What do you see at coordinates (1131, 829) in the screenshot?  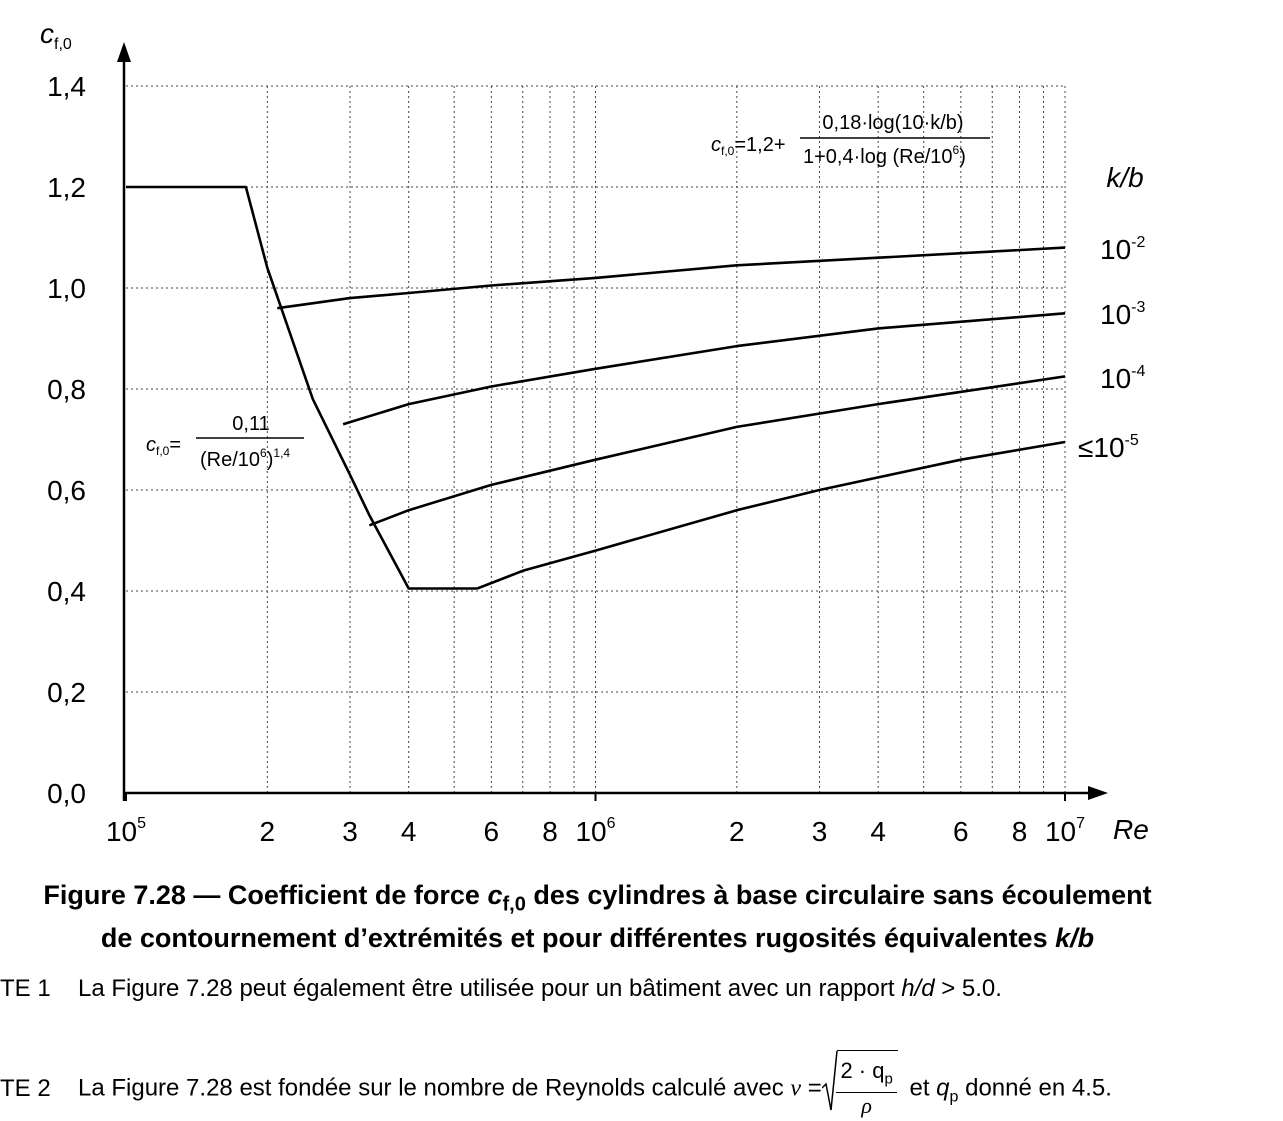 I see `x-axis-label: Re` at bounding box center [1131, 829].